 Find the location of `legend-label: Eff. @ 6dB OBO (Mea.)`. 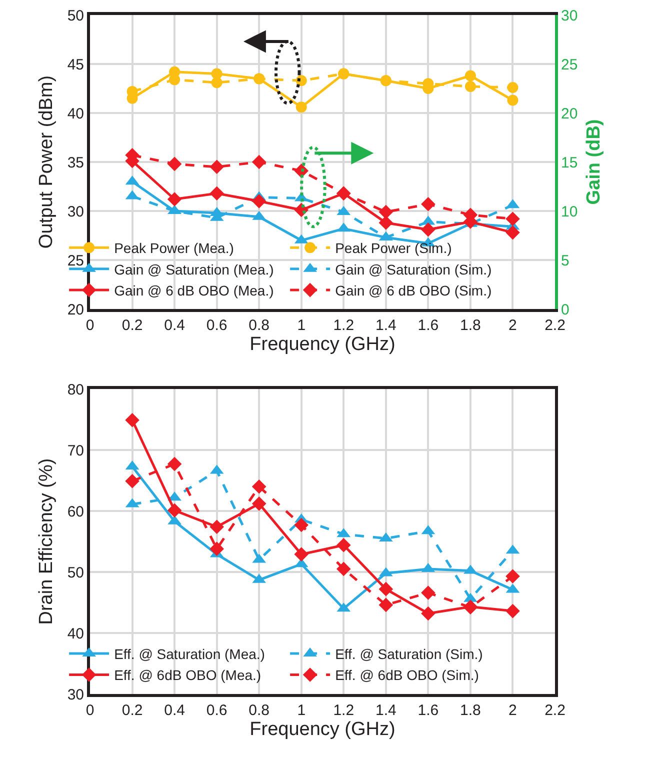

legend-label: Eff. @ 6dB OBO (Mea.) is located at coordinates (188, 675).